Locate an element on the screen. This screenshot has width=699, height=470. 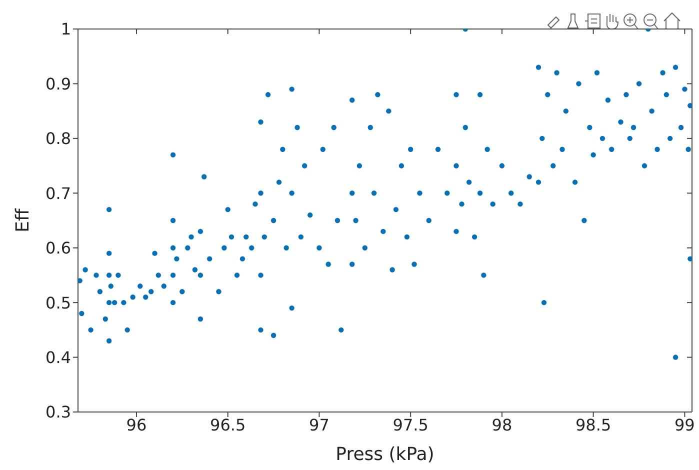
y-axis-title: Eff is located at coordinates (23, 220).